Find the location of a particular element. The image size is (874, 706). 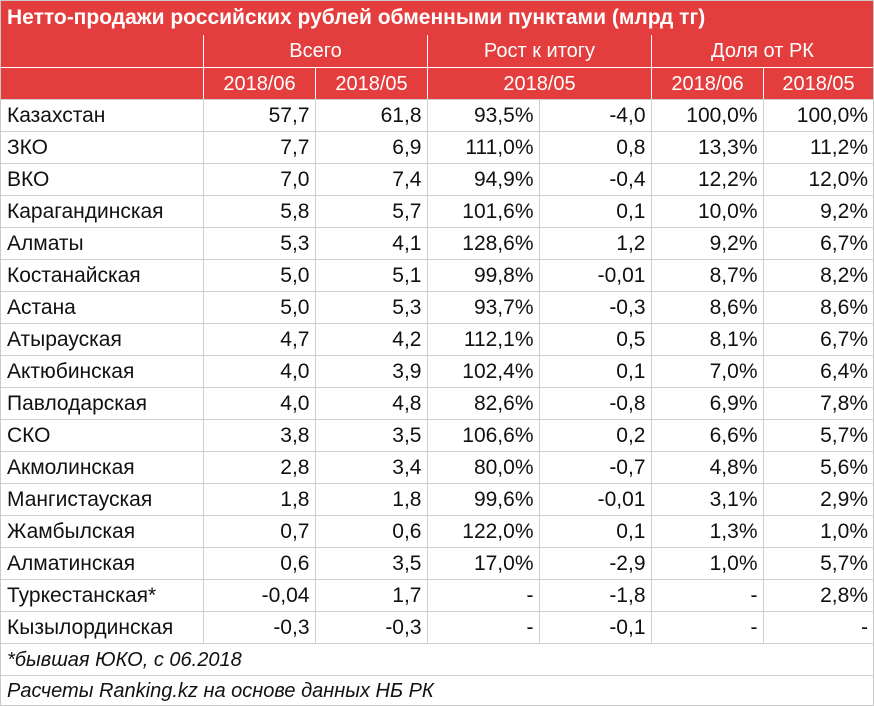

share-2018-05-cell: 7,8% is located at coordinates (817, 403).